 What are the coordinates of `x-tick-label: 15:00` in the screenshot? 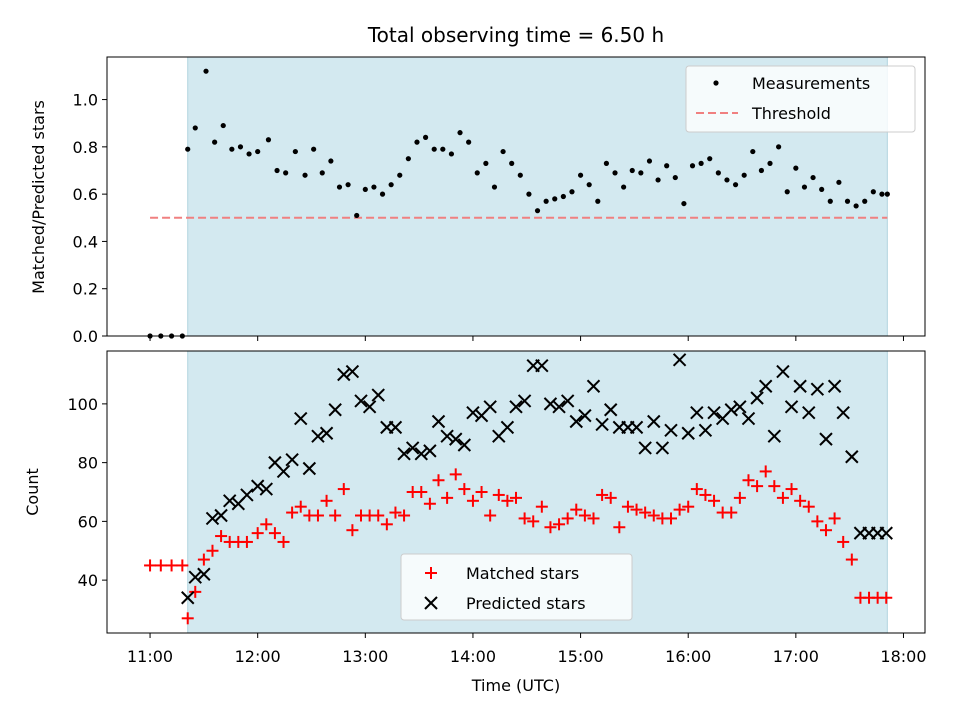 It's located at (581, 656).